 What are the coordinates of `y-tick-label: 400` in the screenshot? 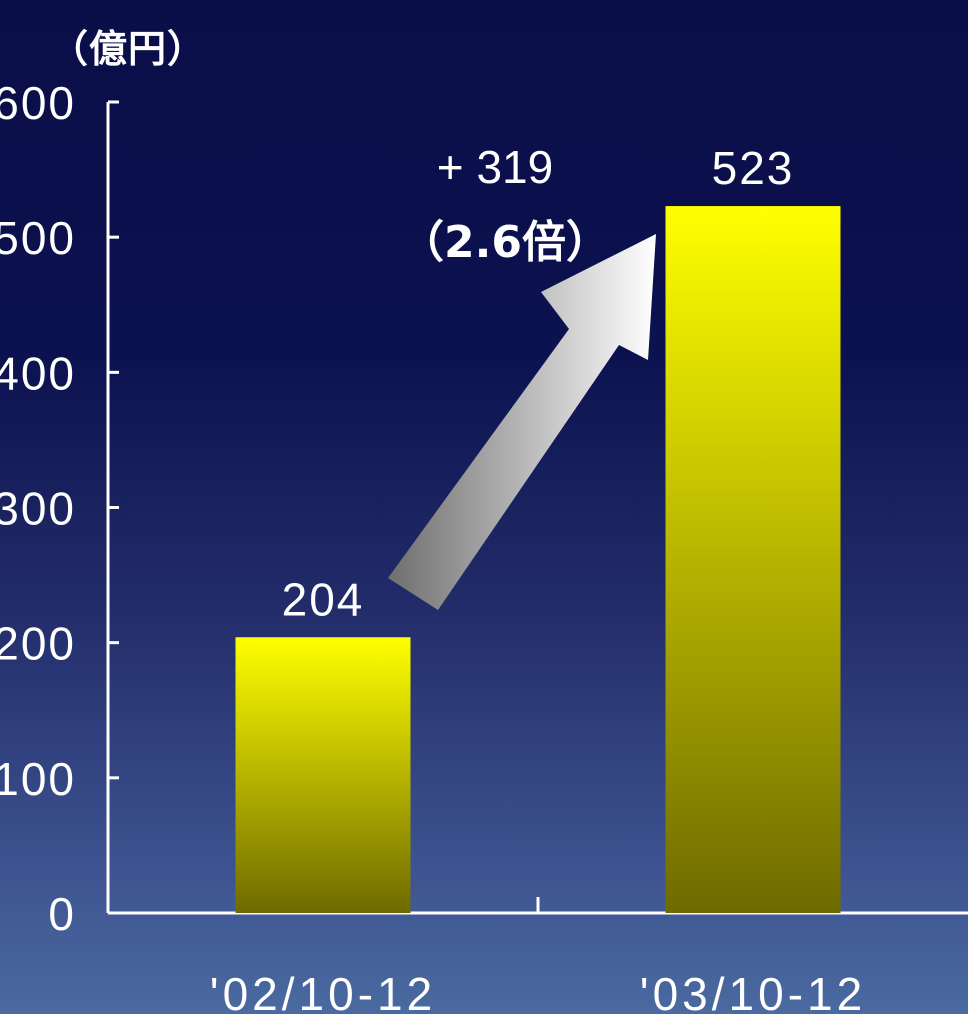 It's located at (38, 373).